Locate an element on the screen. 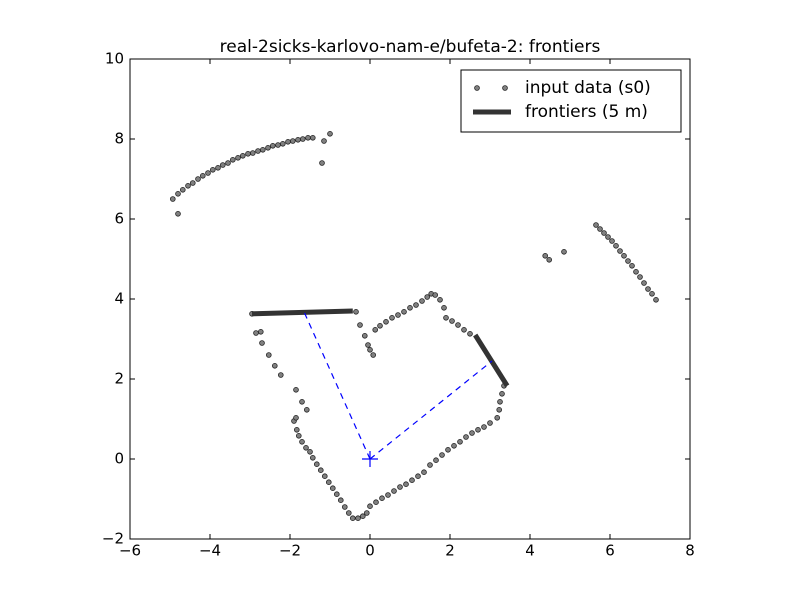 The height and width of the screenshot is (600, 800). legend-box is located at coordinates (571, 101).